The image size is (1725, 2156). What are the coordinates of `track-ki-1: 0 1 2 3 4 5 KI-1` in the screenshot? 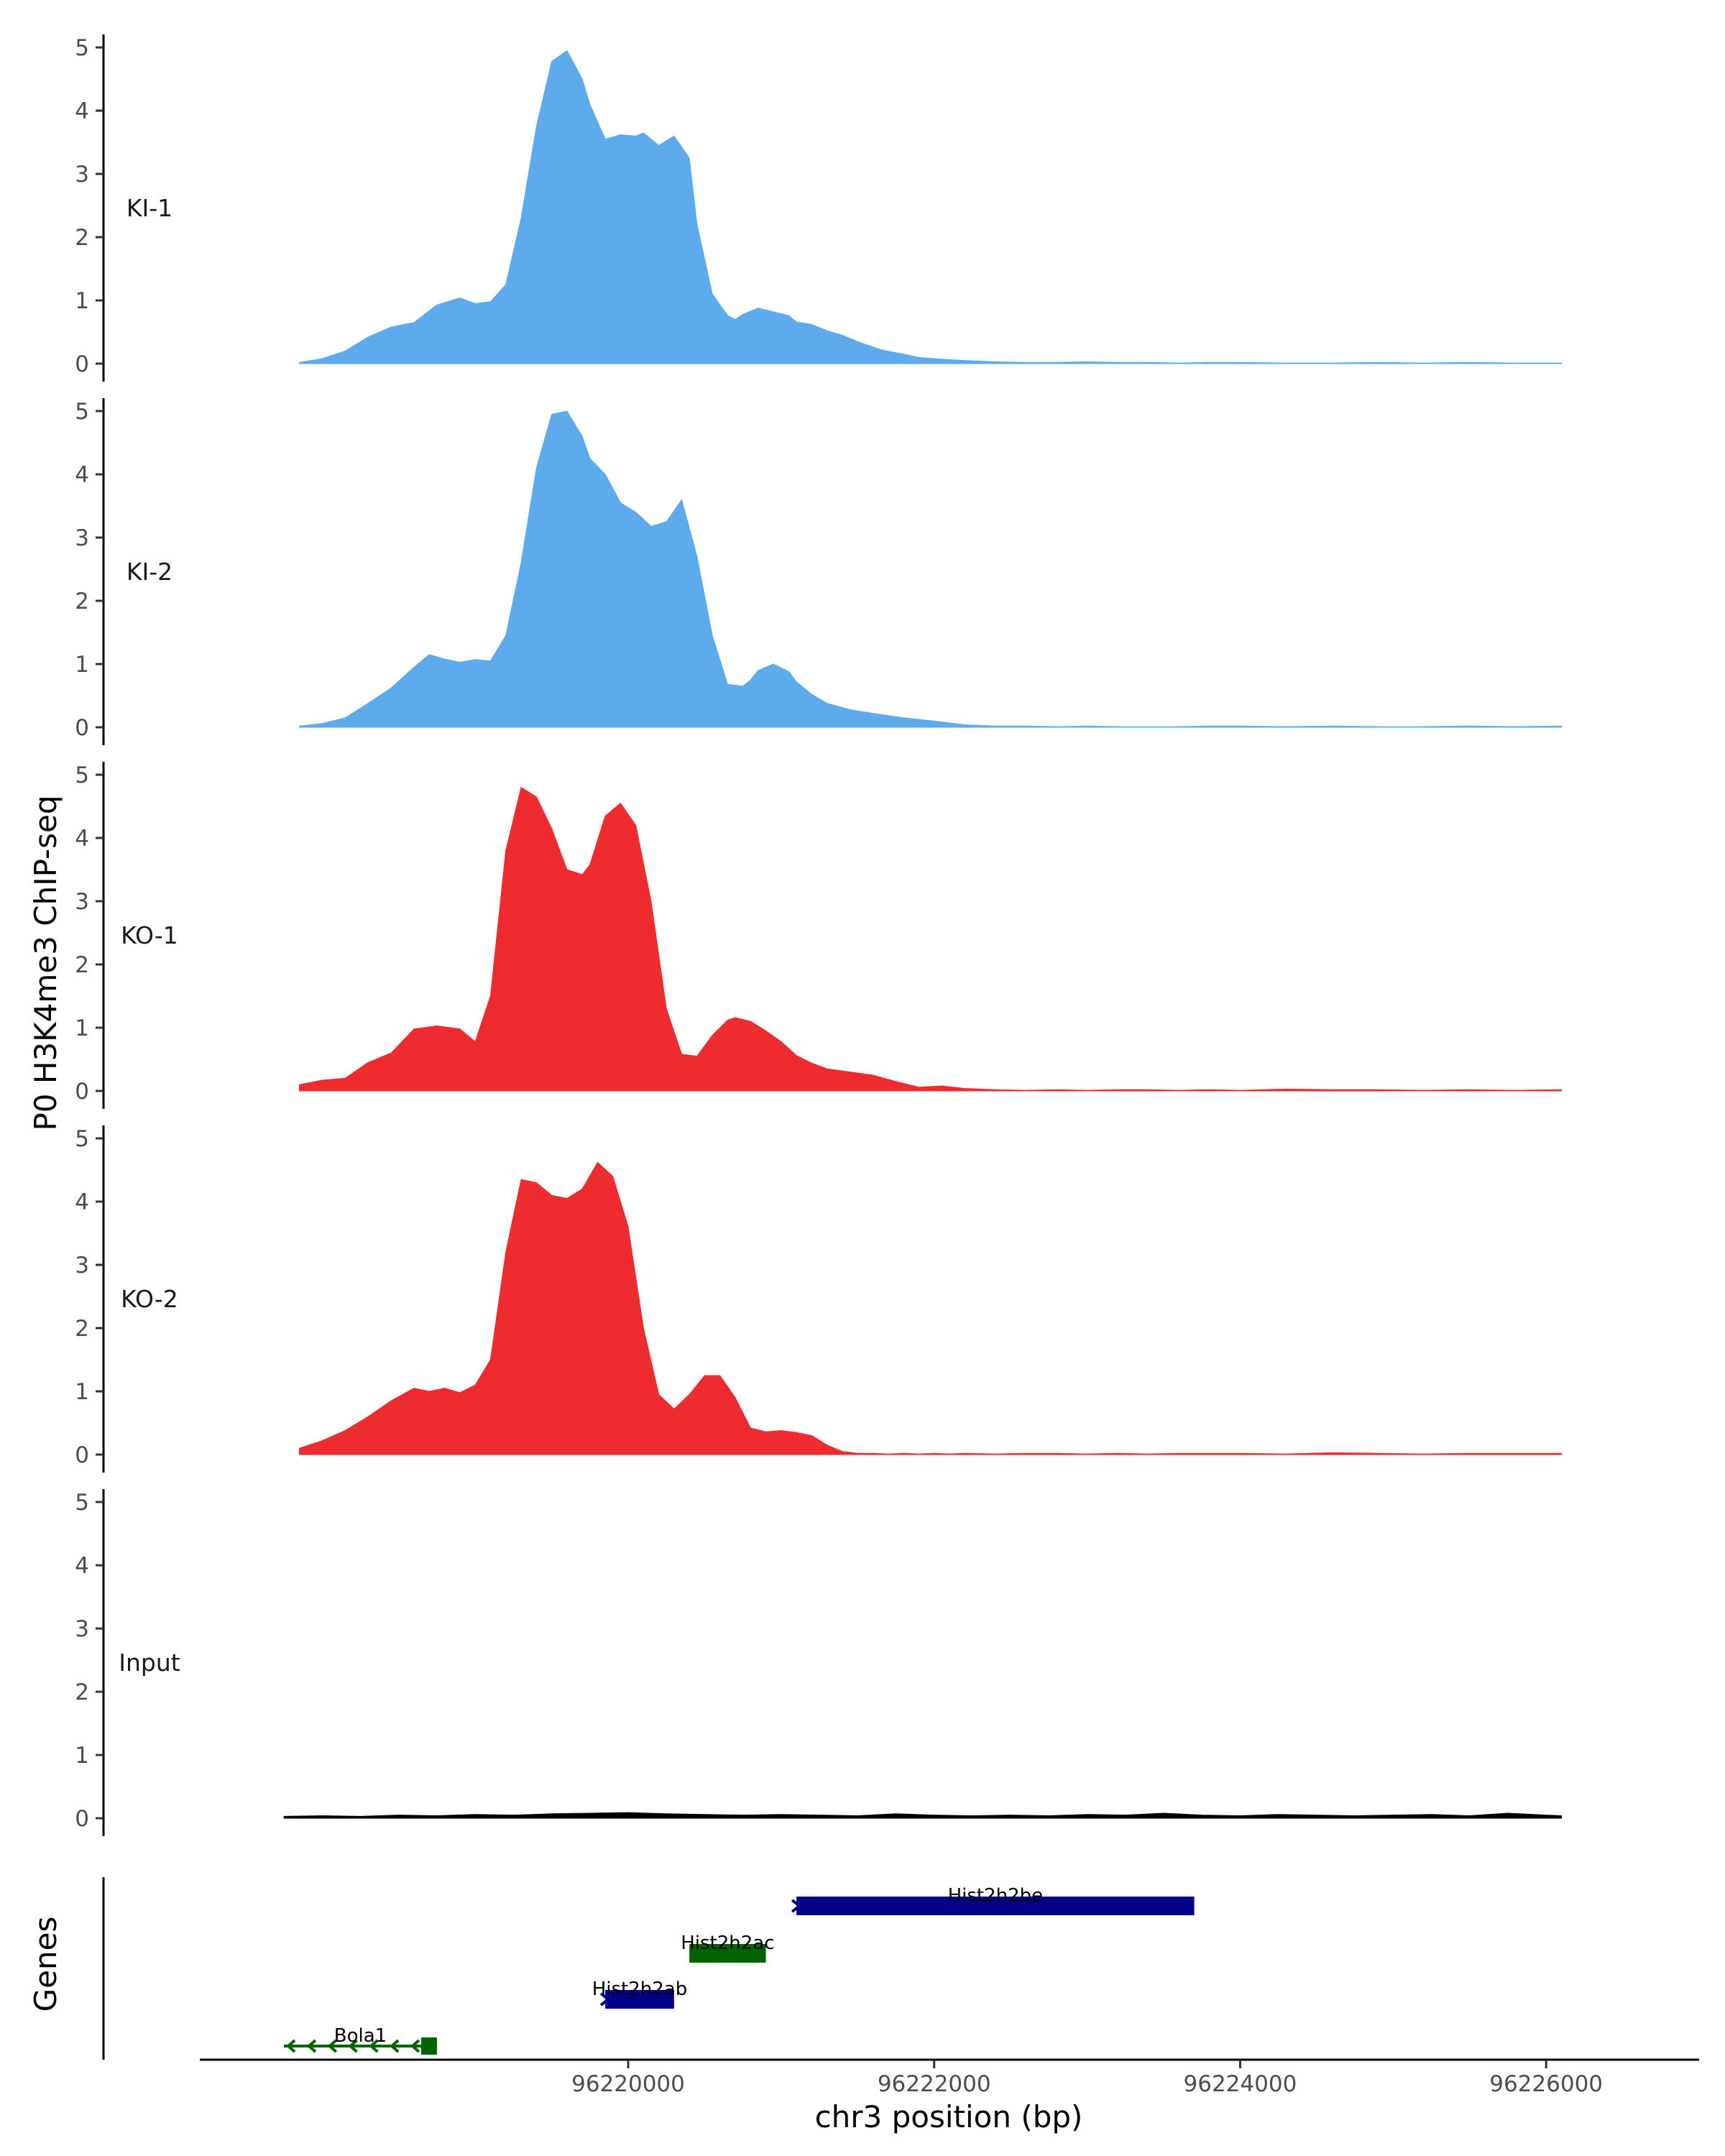 It's located at (818, 208).